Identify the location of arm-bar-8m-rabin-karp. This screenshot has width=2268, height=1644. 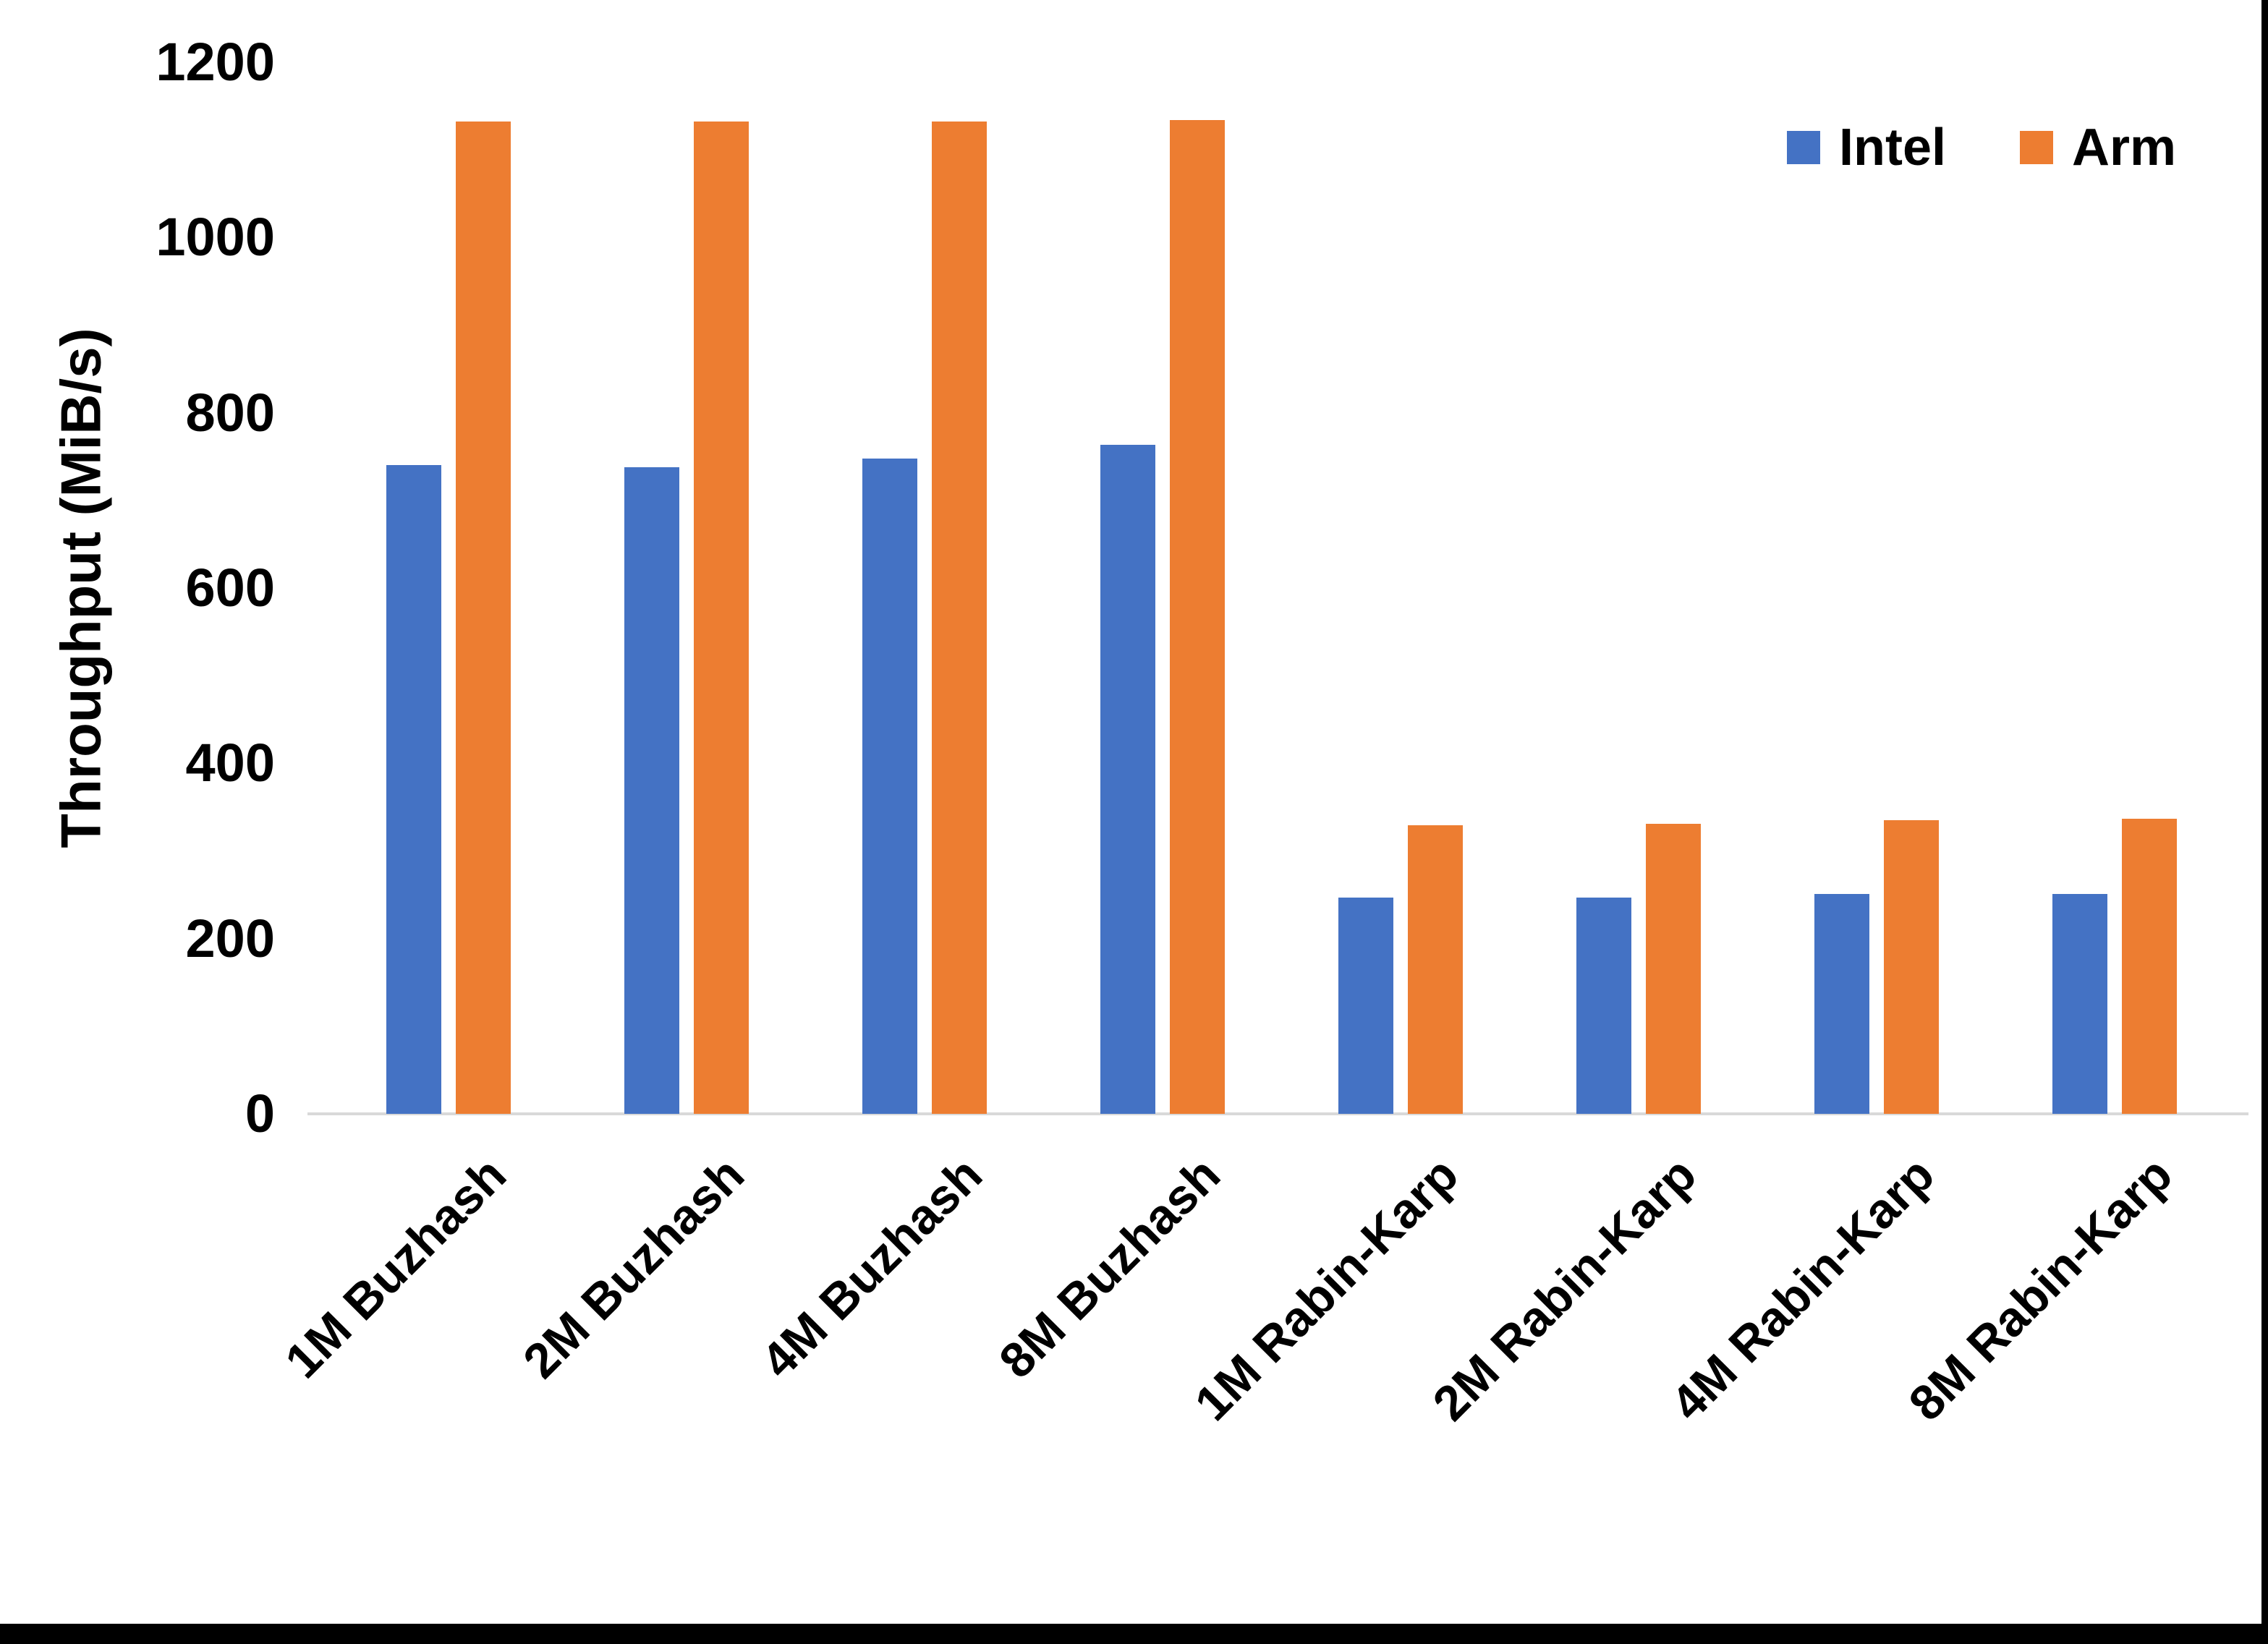
(2149, 966).